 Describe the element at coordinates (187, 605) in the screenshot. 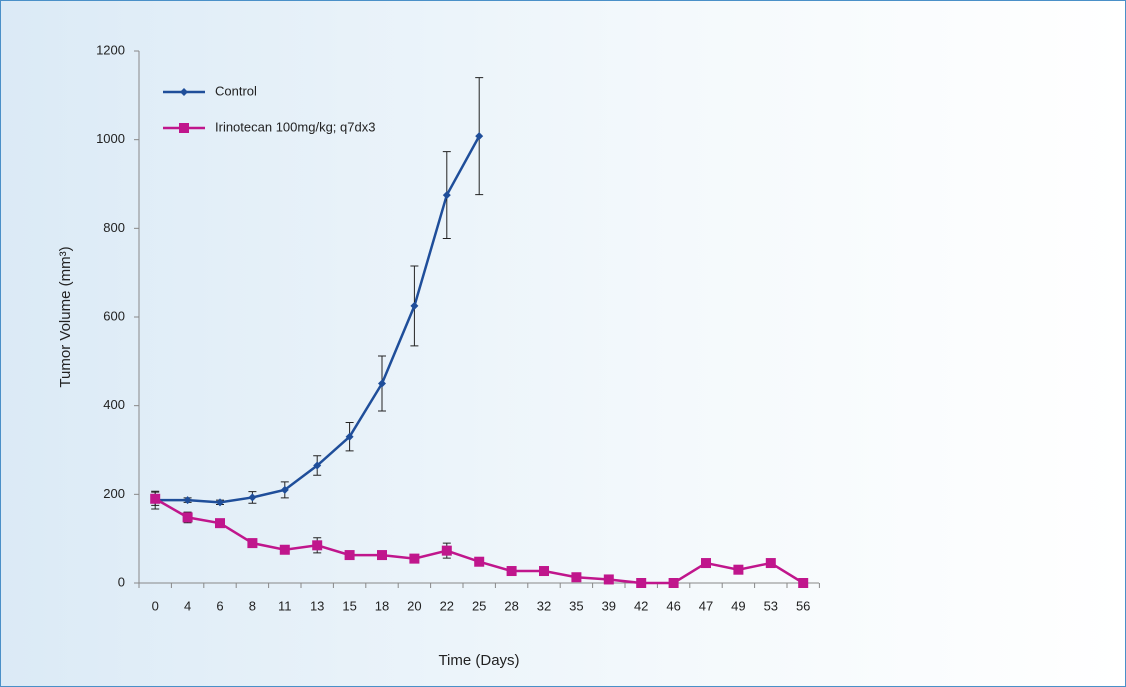

I see `x-tick-label: 4` at that location.